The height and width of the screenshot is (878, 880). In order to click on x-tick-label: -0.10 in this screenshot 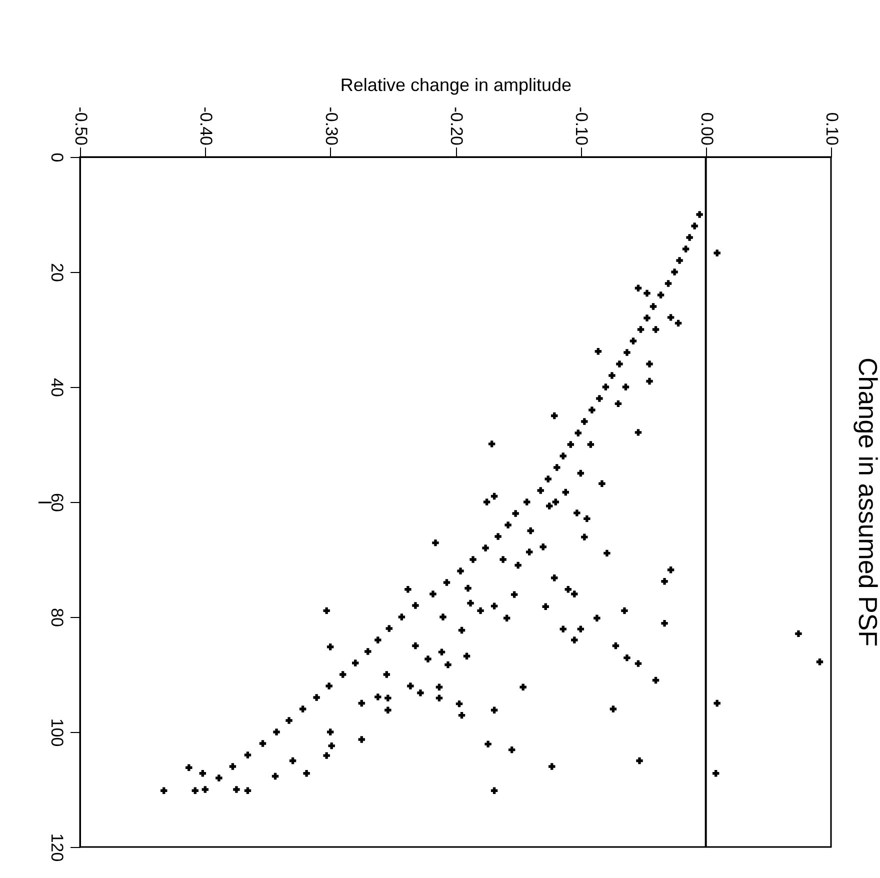, I will do `click(582, 126)`.